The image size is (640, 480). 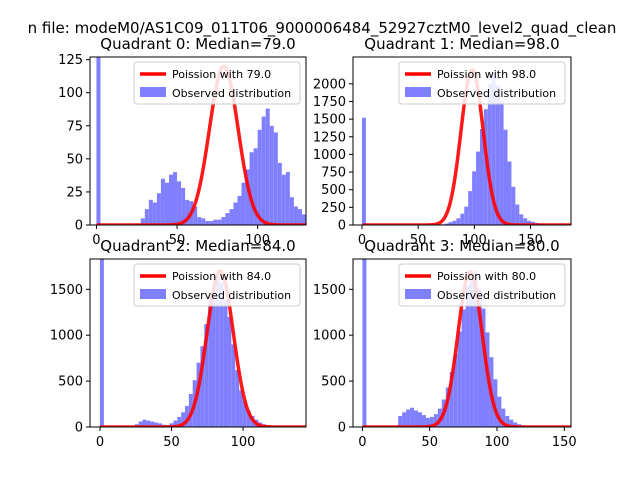 I want to click on x-tick: 100, so click(x=497, y=438).